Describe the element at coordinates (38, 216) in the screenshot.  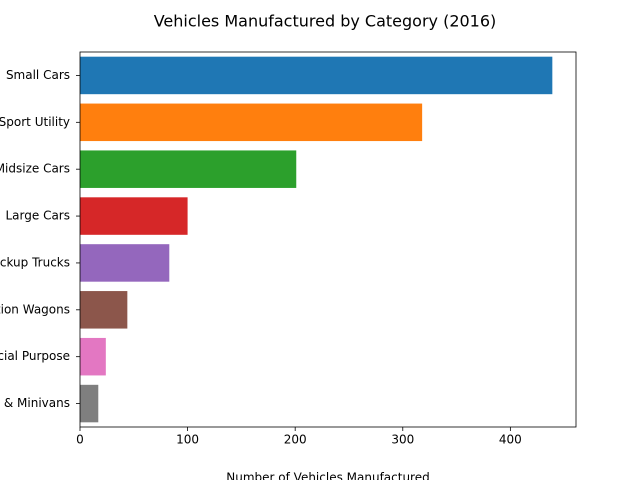
I see `y-tick-label: Large Cars` at that location.